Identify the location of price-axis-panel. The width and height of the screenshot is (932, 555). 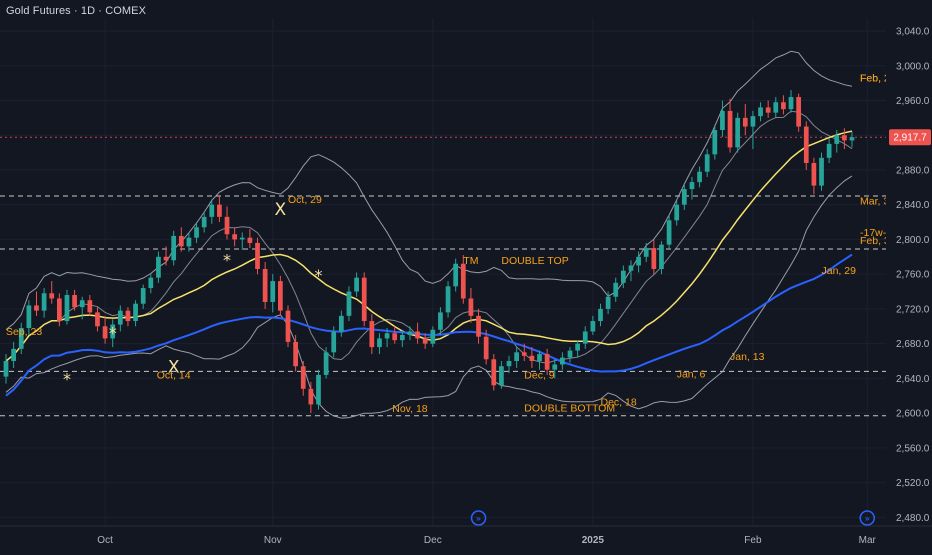
(909, 275).